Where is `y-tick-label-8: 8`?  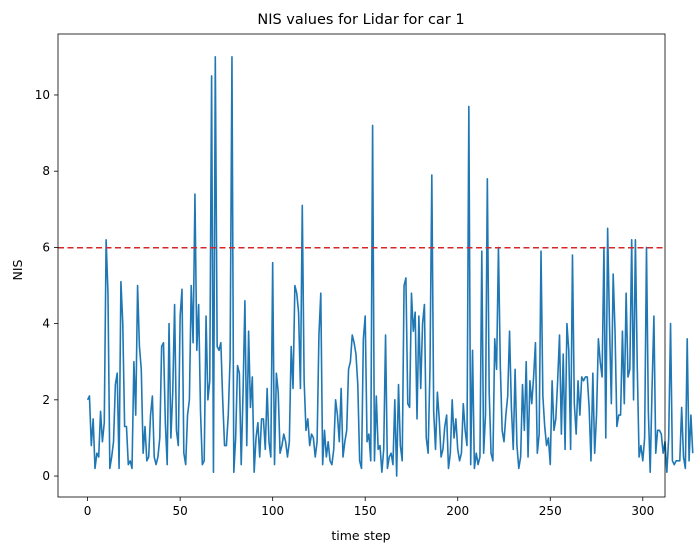 y-tick-label-8: 8 is located at coordinates (46, 171).